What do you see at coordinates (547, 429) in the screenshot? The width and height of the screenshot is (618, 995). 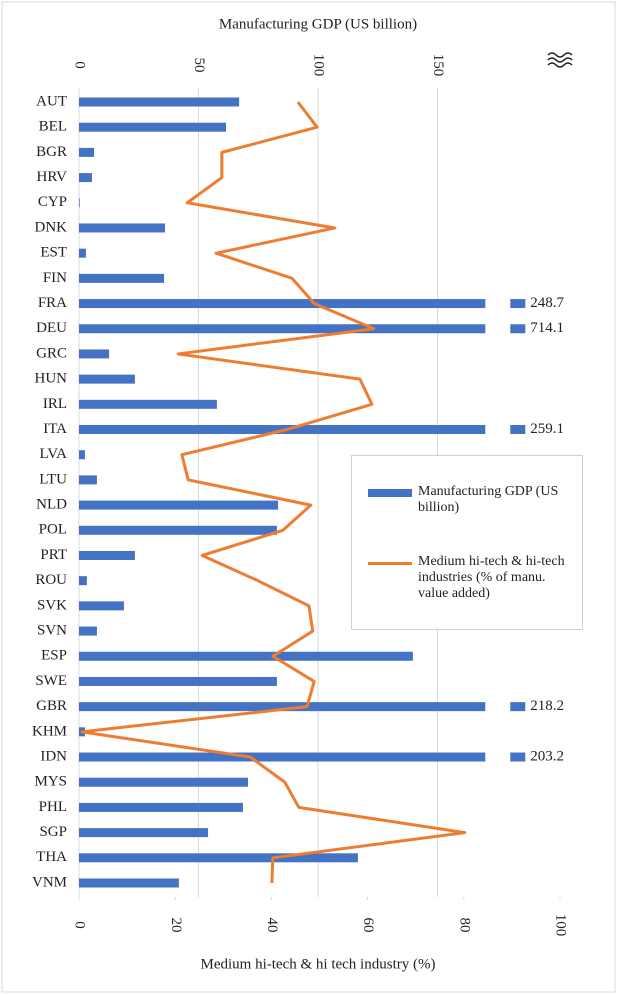 I see `data-label: 259.1` at bounding box center [547, 429].